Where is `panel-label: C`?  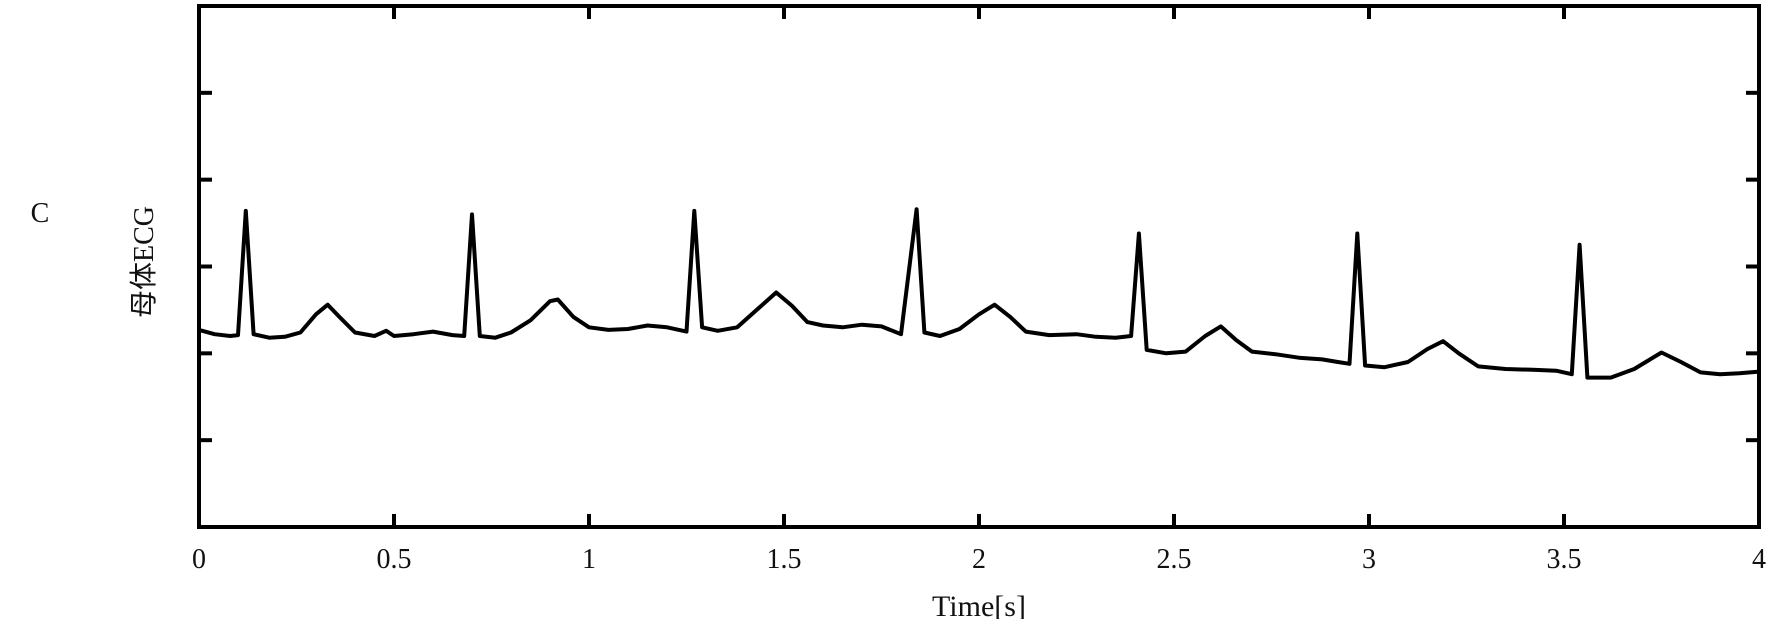
panel-label: C is located at coordinates (40, 213).